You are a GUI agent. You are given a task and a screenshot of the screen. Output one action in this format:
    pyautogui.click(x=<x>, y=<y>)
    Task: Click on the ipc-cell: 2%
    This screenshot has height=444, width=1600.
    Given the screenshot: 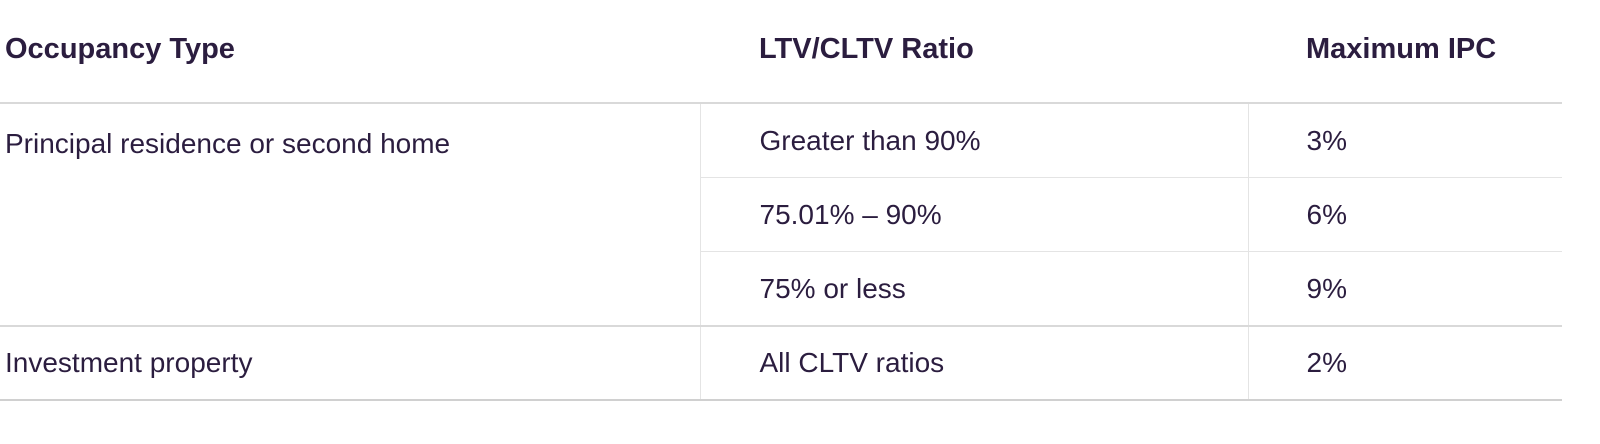 What is the action you would take?
    pyautogui.click(x=1405, y=363)
    